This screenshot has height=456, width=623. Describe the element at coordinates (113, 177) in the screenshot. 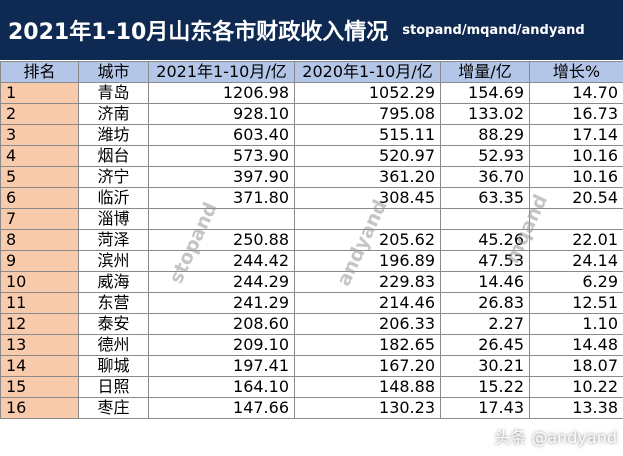

I see `cell-city: 济宁` at that location.